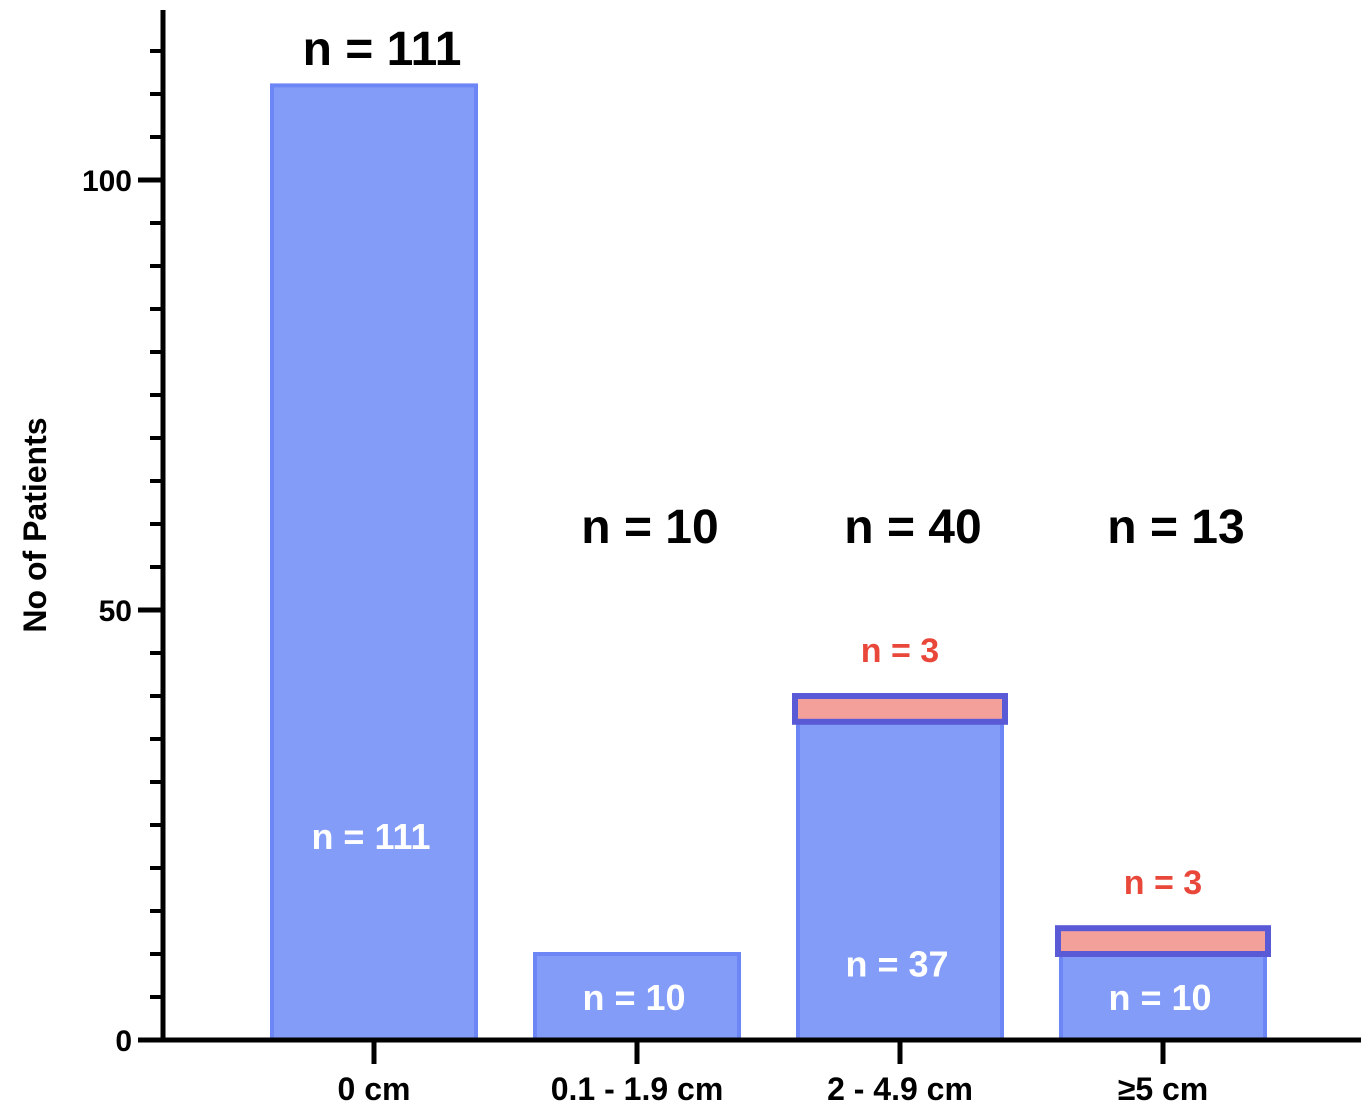  I want to click on x-tick-label: 0 cm, so click(374, 1089).